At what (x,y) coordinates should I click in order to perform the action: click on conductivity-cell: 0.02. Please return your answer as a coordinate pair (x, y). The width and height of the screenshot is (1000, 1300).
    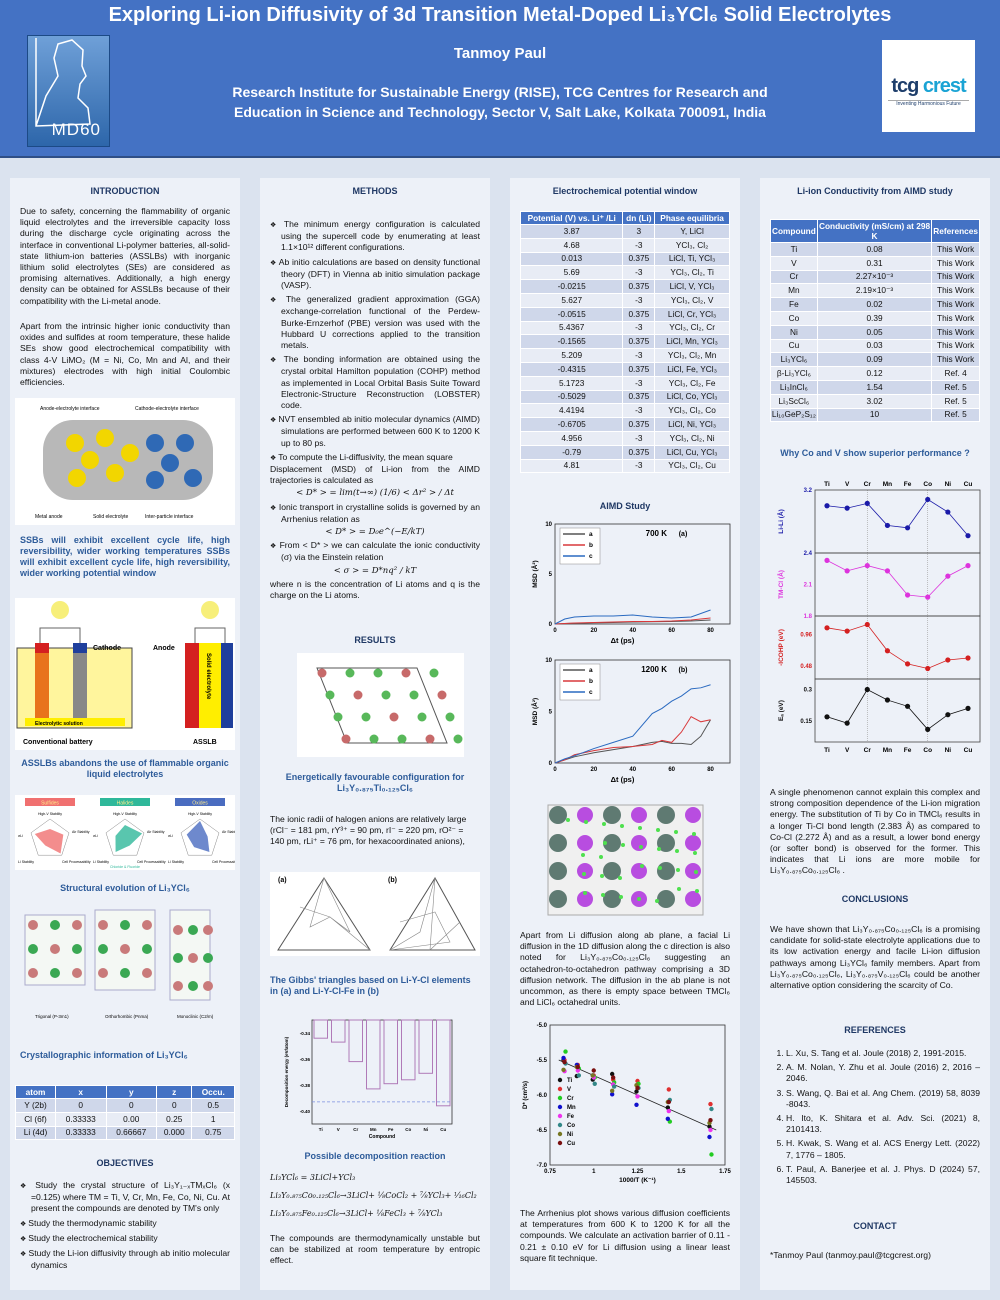
    Looking at the image, I should click on (874, 304).